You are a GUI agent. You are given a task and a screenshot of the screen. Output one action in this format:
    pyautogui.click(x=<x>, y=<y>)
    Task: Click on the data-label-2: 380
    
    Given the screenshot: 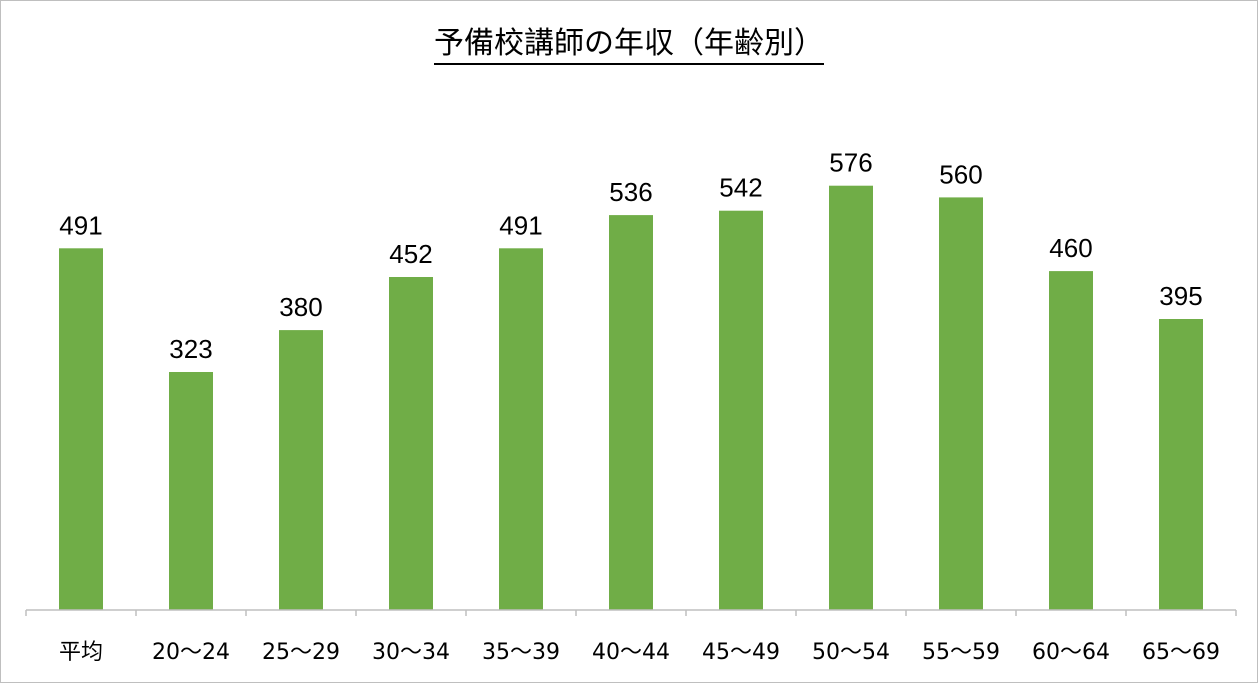 What is the action you would take?
    pyautogui.click(x=300, y=307)
    